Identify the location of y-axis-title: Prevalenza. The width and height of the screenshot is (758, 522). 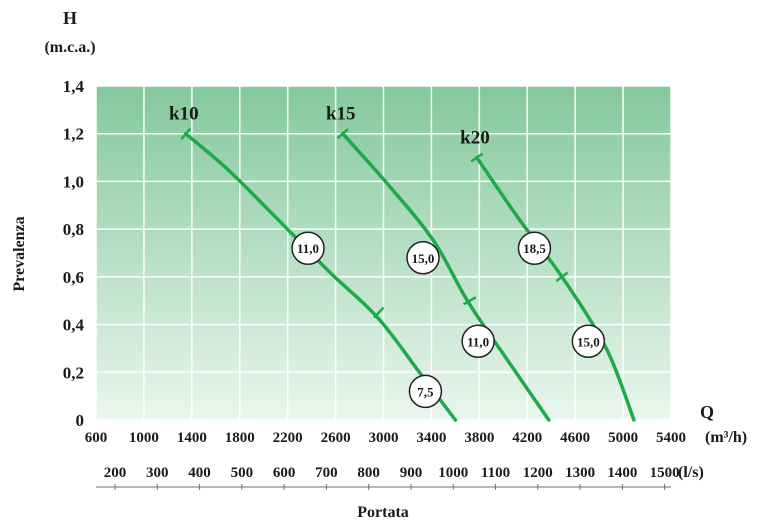
(19, 253).